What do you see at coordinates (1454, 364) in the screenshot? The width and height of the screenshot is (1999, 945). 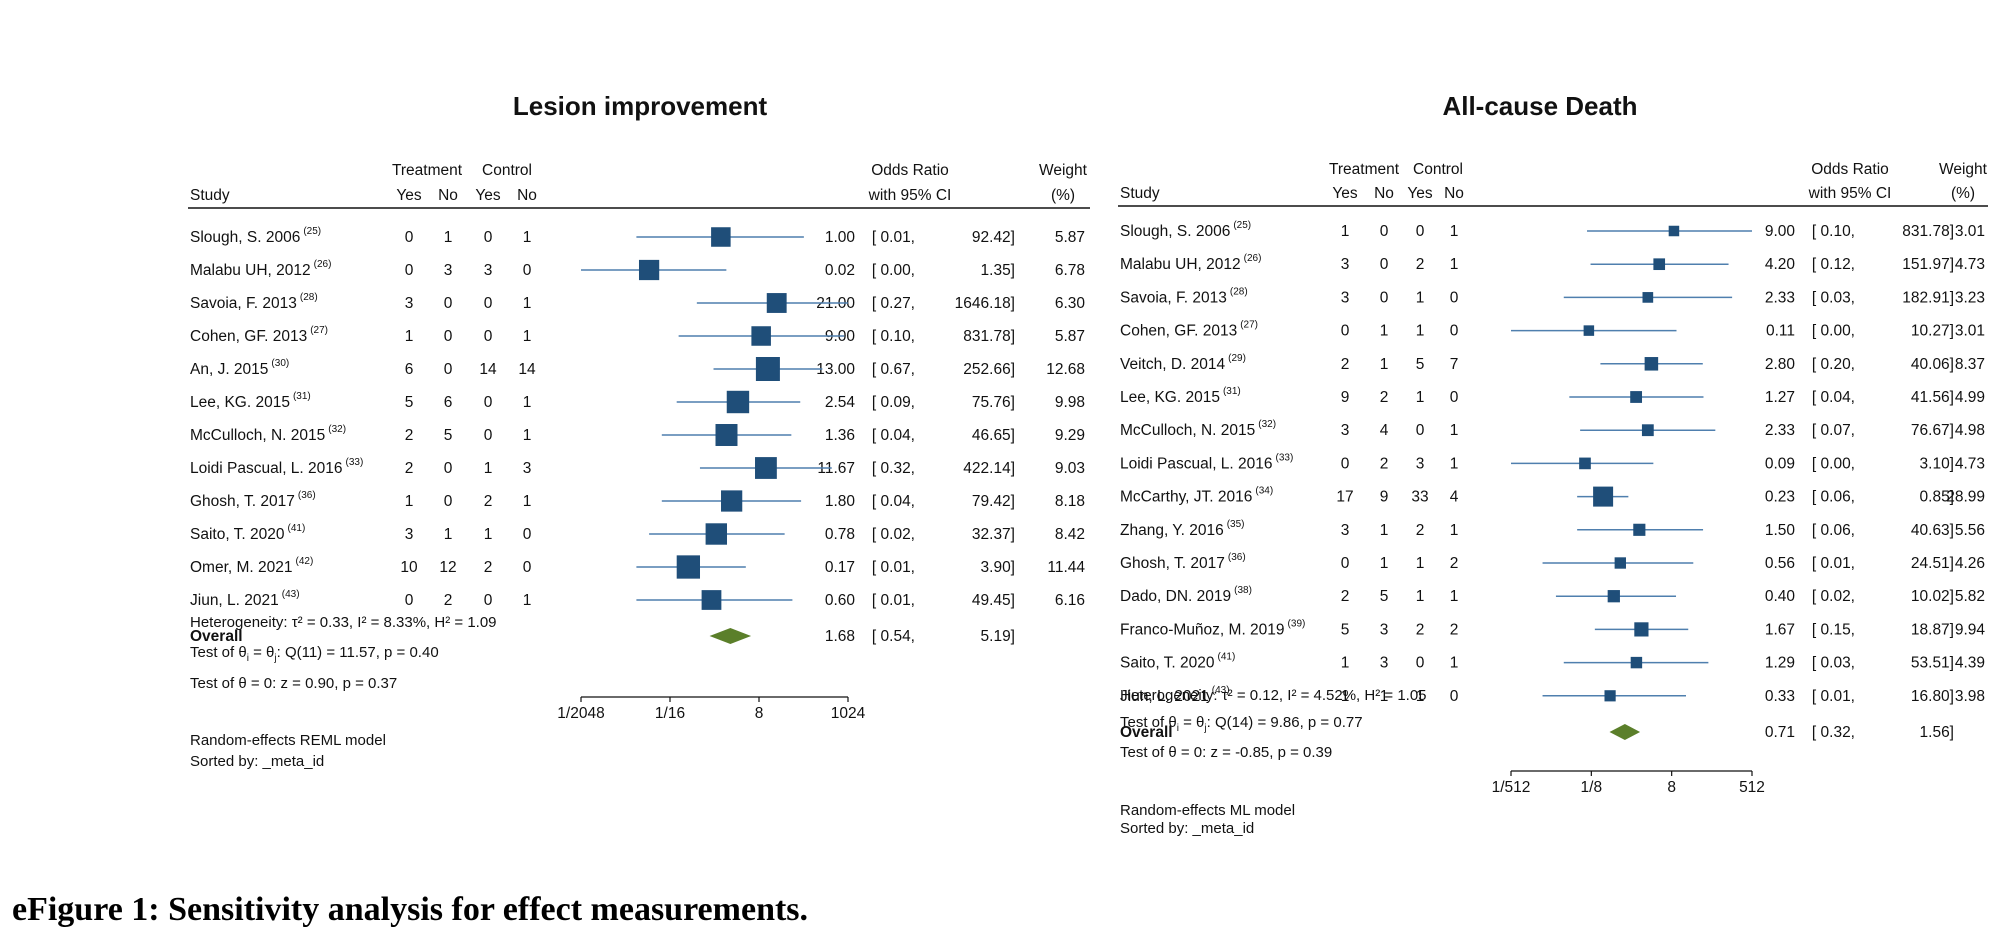 I see `control-no: 7` at bounding box center [1454, 364].